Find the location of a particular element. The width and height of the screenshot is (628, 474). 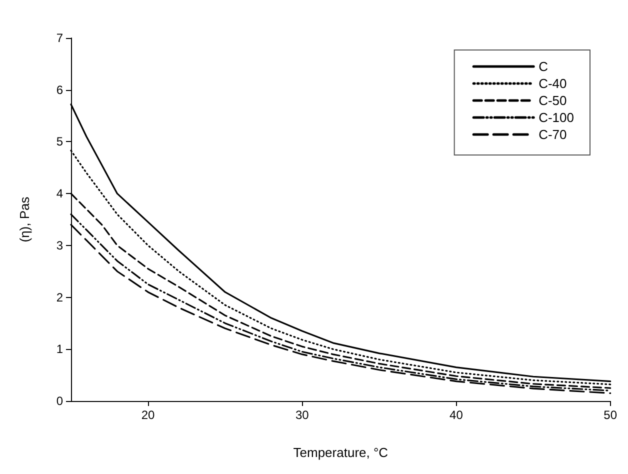

y-tick-label: 0 is located at coordinates (60, 401).